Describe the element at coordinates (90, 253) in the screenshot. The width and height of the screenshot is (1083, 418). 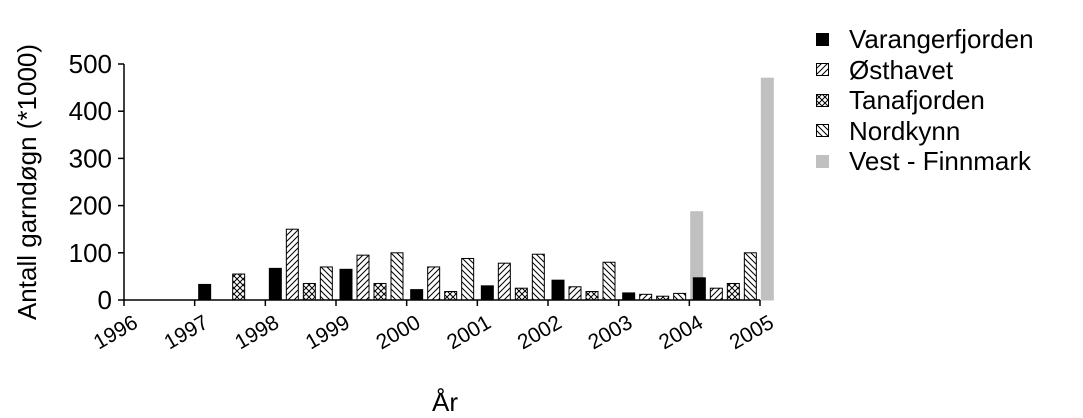
I see `y-tick-label: 100` at that location.